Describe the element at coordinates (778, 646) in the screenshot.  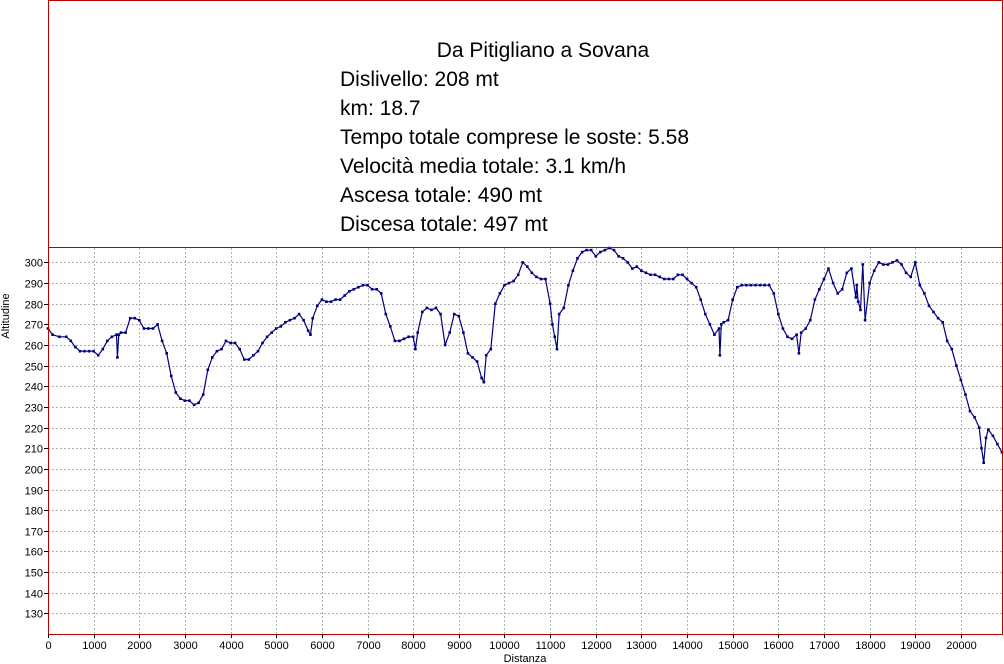
I see `x-tick-label: 16000` at that location.